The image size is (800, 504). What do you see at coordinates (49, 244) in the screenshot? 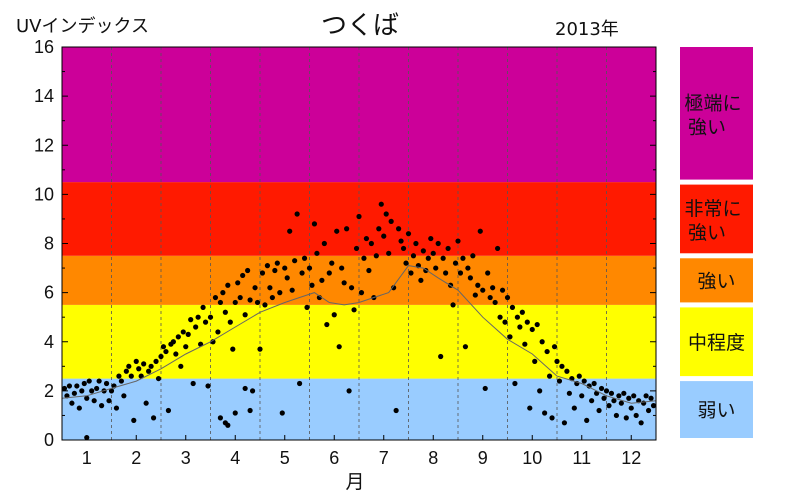
I see `y-tick-label: 8` at bounding box center [49, 244].